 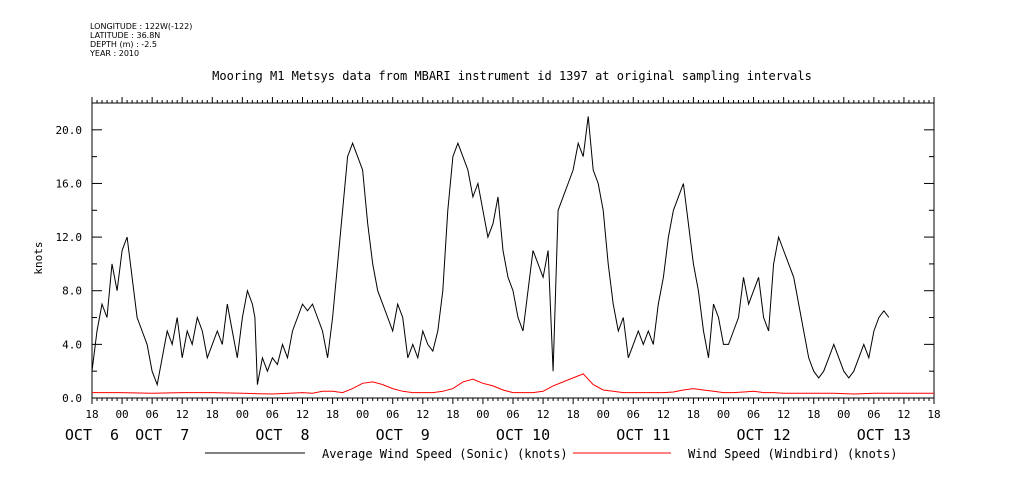 I want to click on depth-label: DEPTH (m) : -2.5, so click(x=123, y=44).